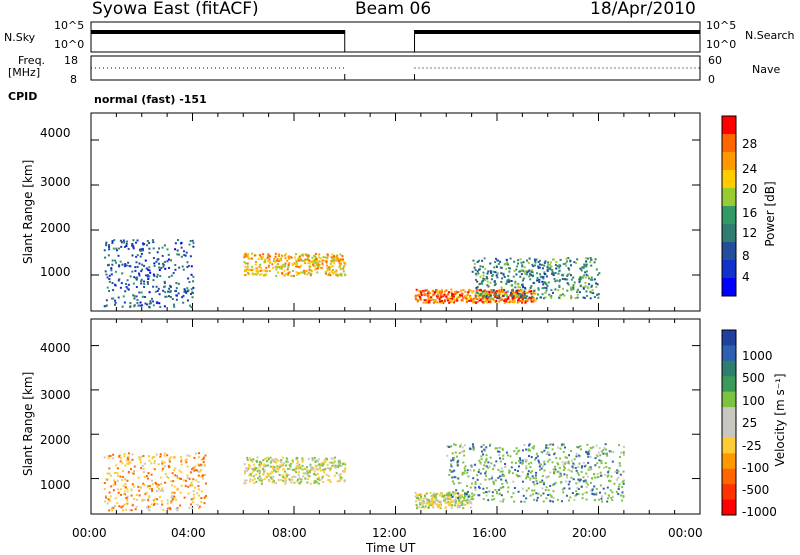 This screenshot has height=555, width=800. Describe the element at coordinates (55, 440) in the screenshot. I see `vel-ytick-2000: 2000` at that location.